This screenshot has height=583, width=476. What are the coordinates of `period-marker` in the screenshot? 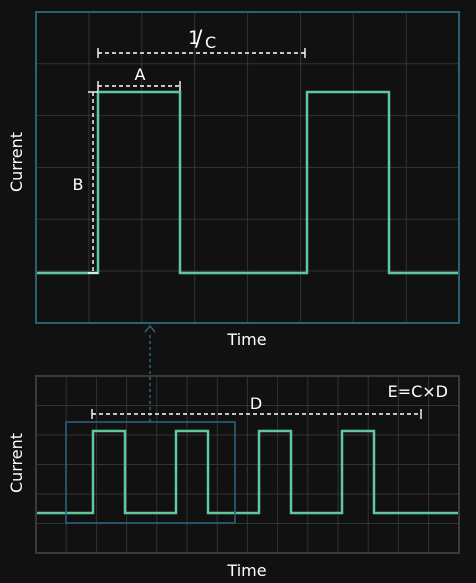 It's located at (201, 53).